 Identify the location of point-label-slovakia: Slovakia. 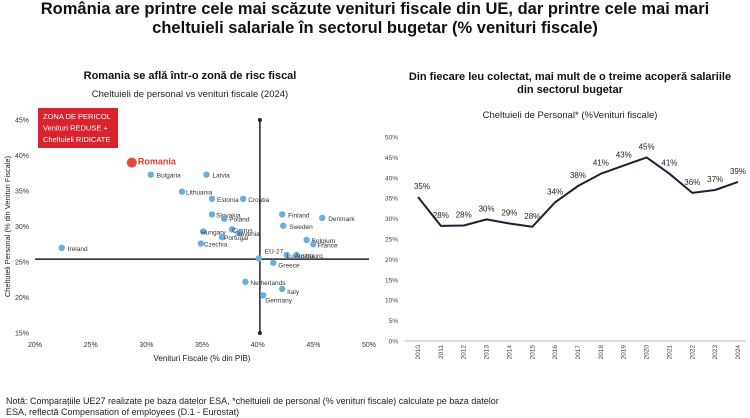
(228, 215).